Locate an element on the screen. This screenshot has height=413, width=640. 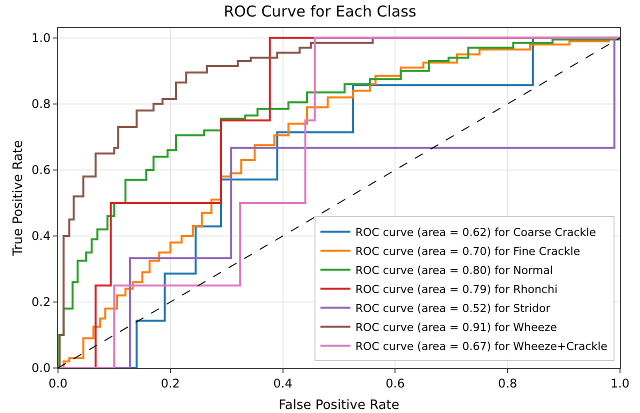
y-tick-label: 0.2 is located at coordinates (41, 302).